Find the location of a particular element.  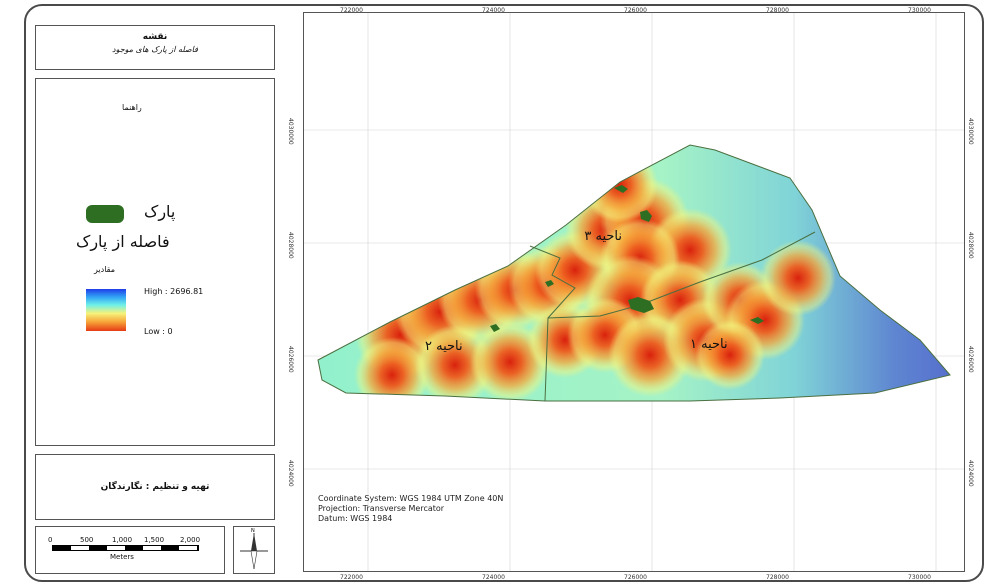

datum-line: Datum: WGS 1984 is located at coordinates (355, 518).